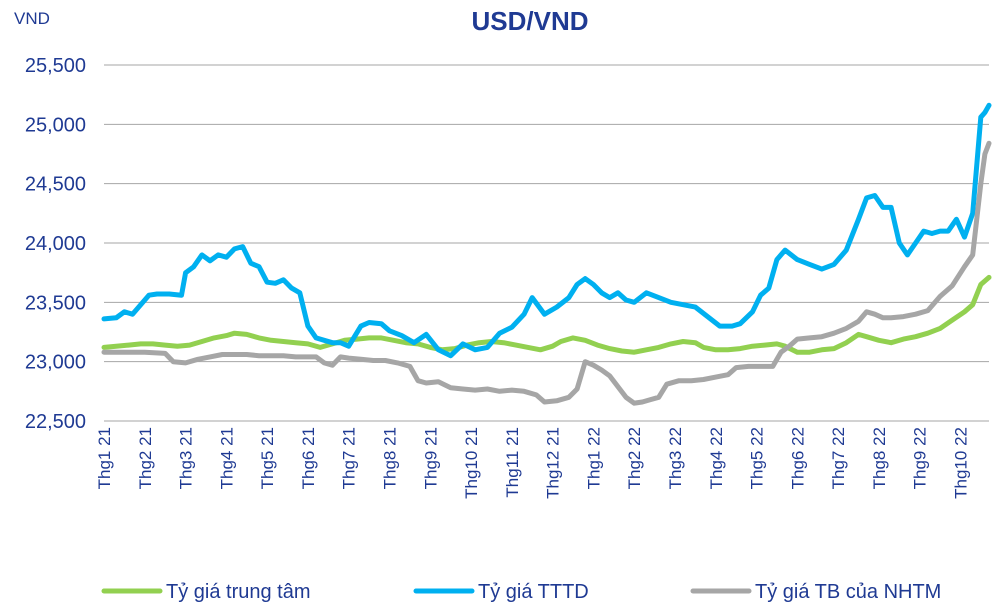  What do you see at coordinates (226, 458) in the screenshot?
I see `x-tick-label: Thg4 21` at bounding box center [226, 458].